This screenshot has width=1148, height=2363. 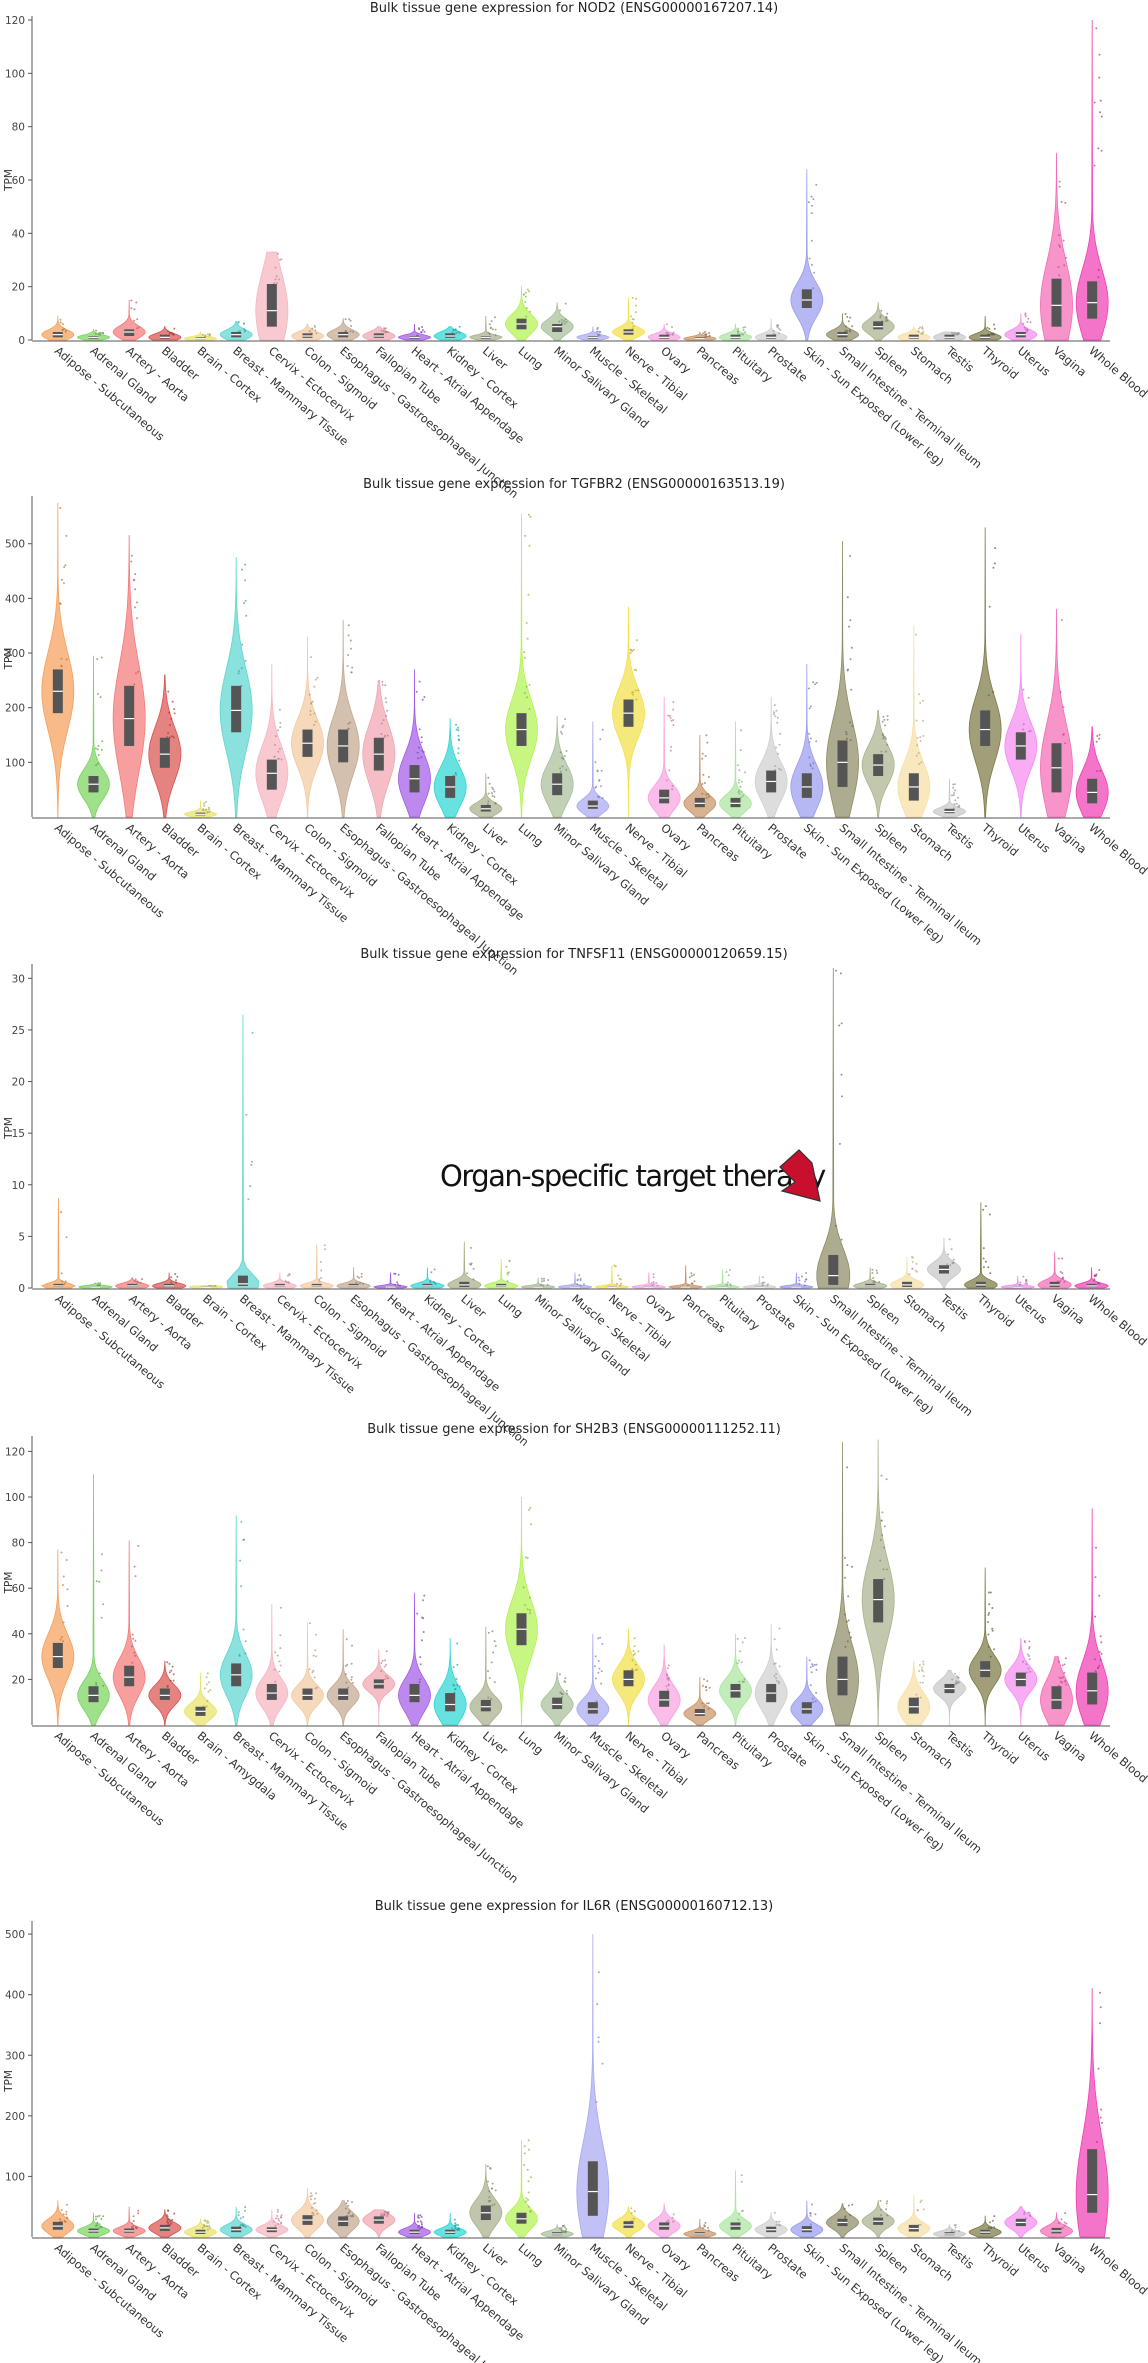 I want to click on violin-prostate, so click(x=771, y=1675).